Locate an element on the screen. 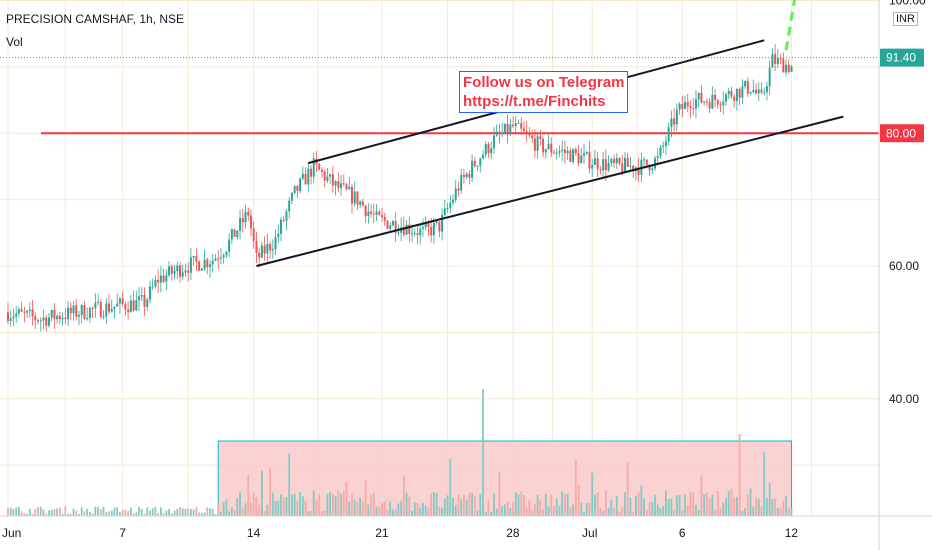 The height and width of the screenshot is (550, 932). currency-badge: INR is located at coordinates (905, 19).